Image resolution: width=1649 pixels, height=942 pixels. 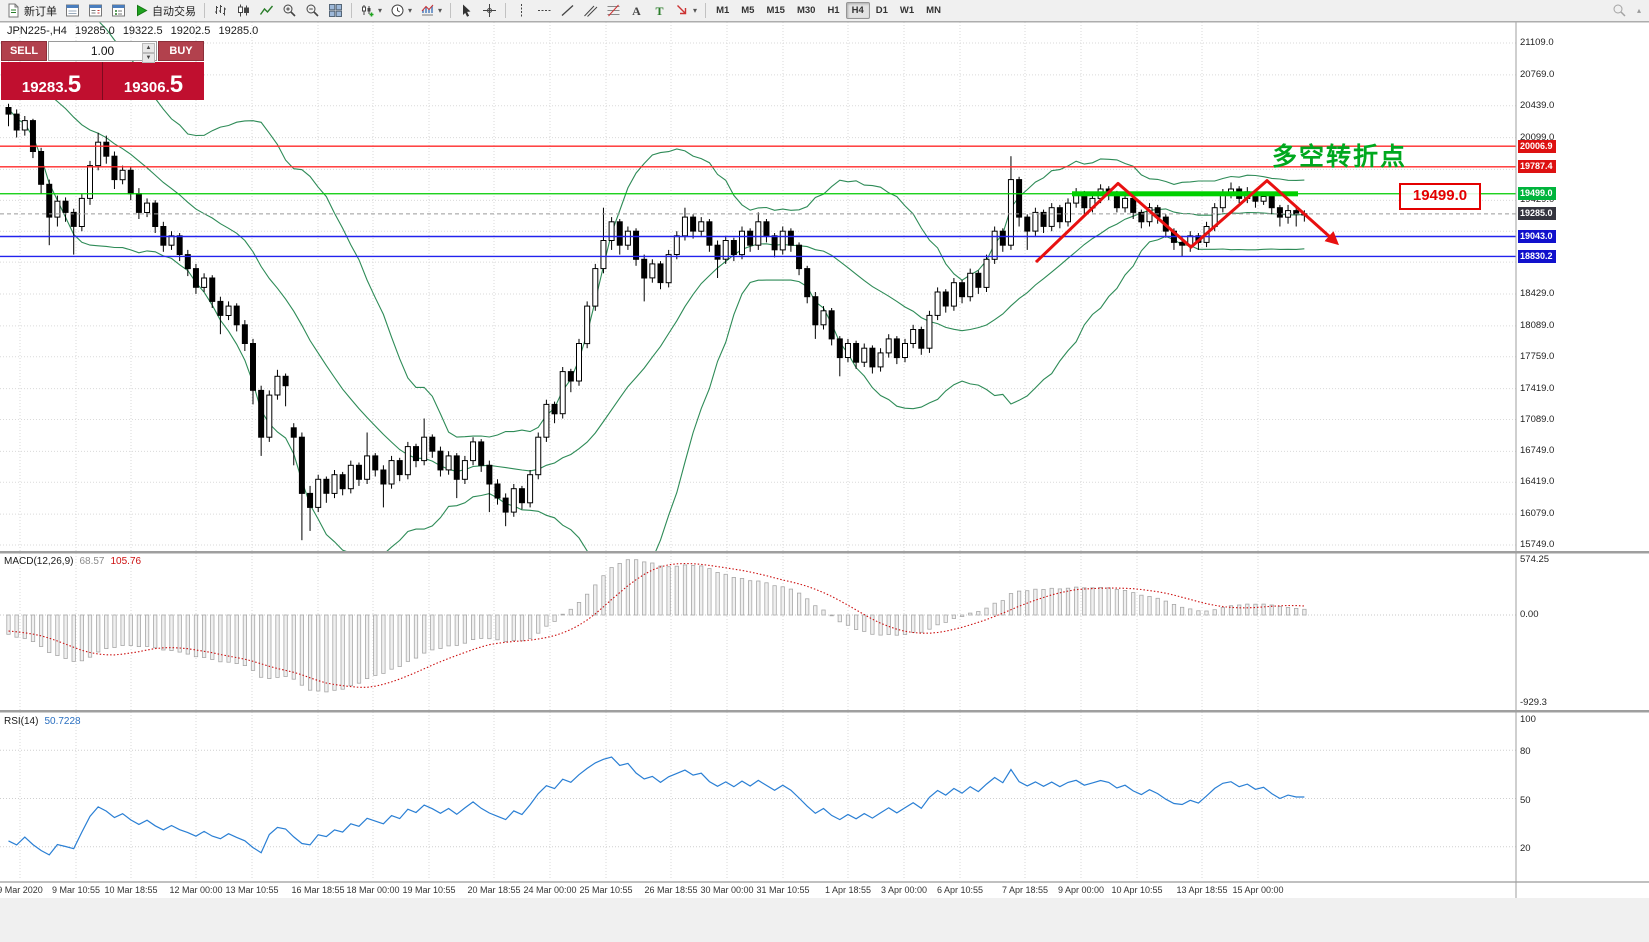 What do you see at coordinates (1537, 513) in the screenshot?
I see `price-axis-label: 16079.0` at bounding box center [1537, 513].